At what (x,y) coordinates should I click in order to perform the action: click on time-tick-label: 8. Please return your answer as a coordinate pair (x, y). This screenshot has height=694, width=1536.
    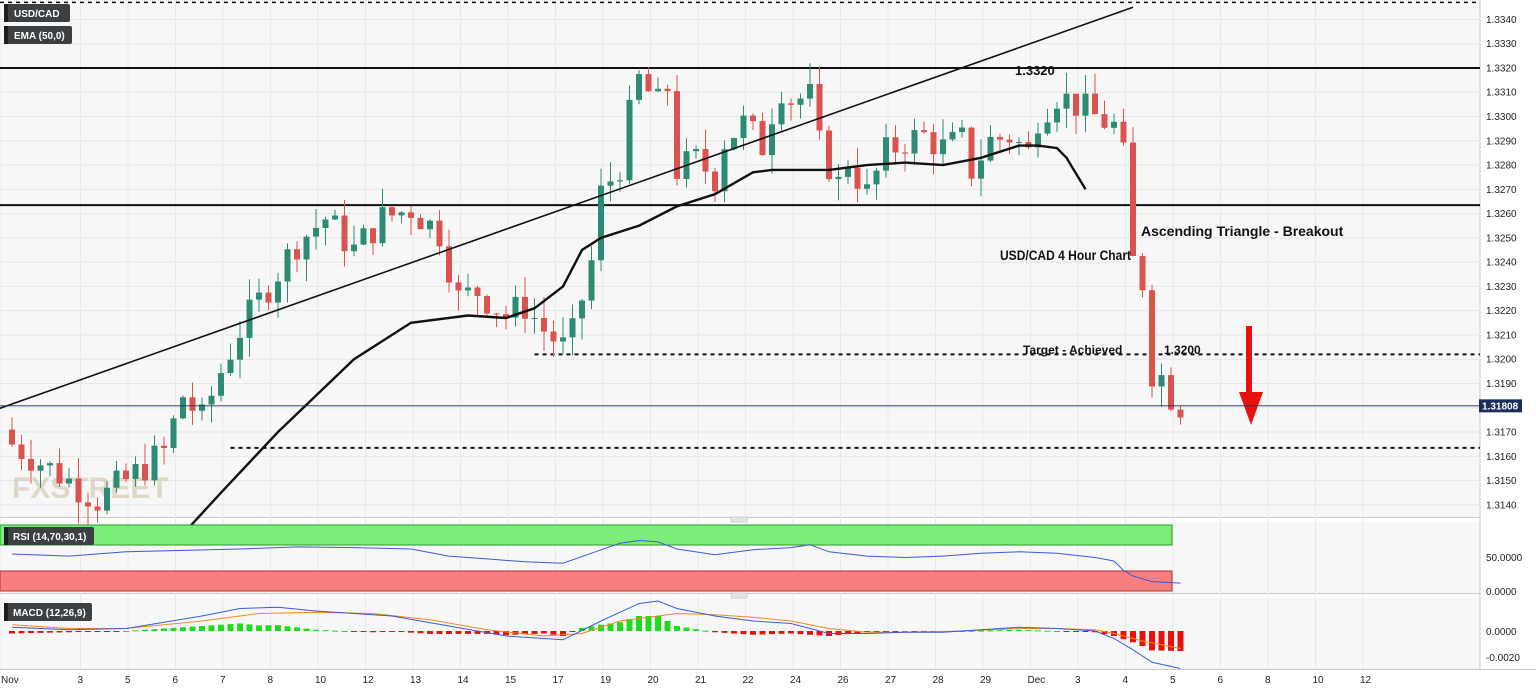
    Looking at the image, I should click on (271, 680).